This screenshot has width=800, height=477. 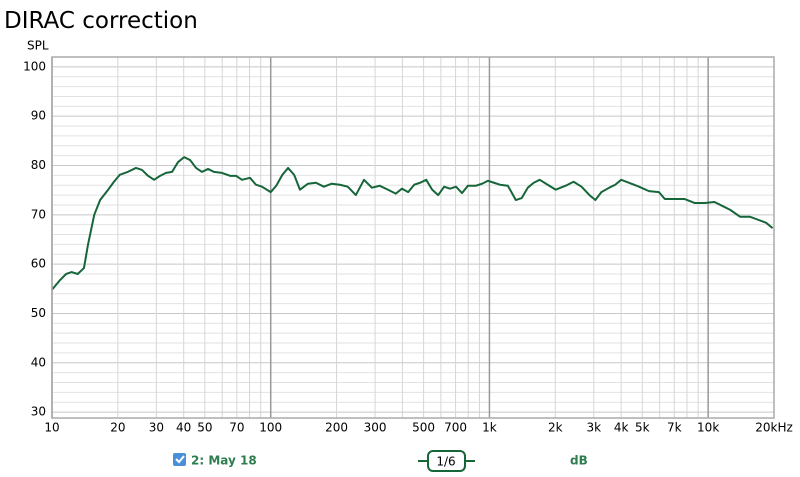 I want to click on x-tick-label: 7k, so click(x=674, y=428).